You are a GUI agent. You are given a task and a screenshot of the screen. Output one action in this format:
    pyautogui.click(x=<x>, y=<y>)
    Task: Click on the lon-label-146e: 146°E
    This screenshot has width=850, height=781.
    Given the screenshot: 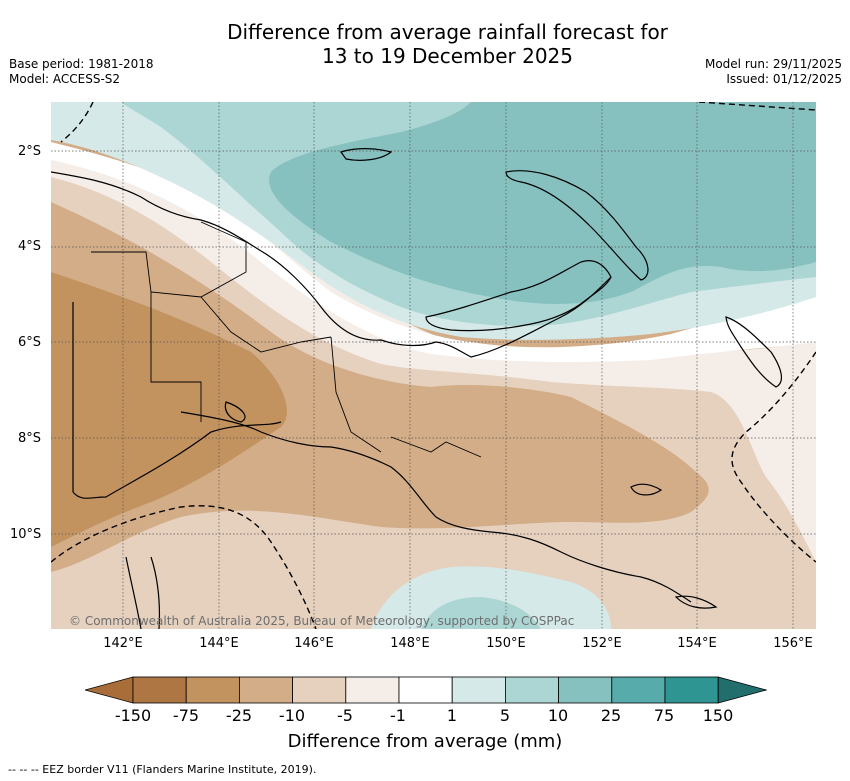 What is the action you would take?
    pyautogui.click(x=314, y=643)
    